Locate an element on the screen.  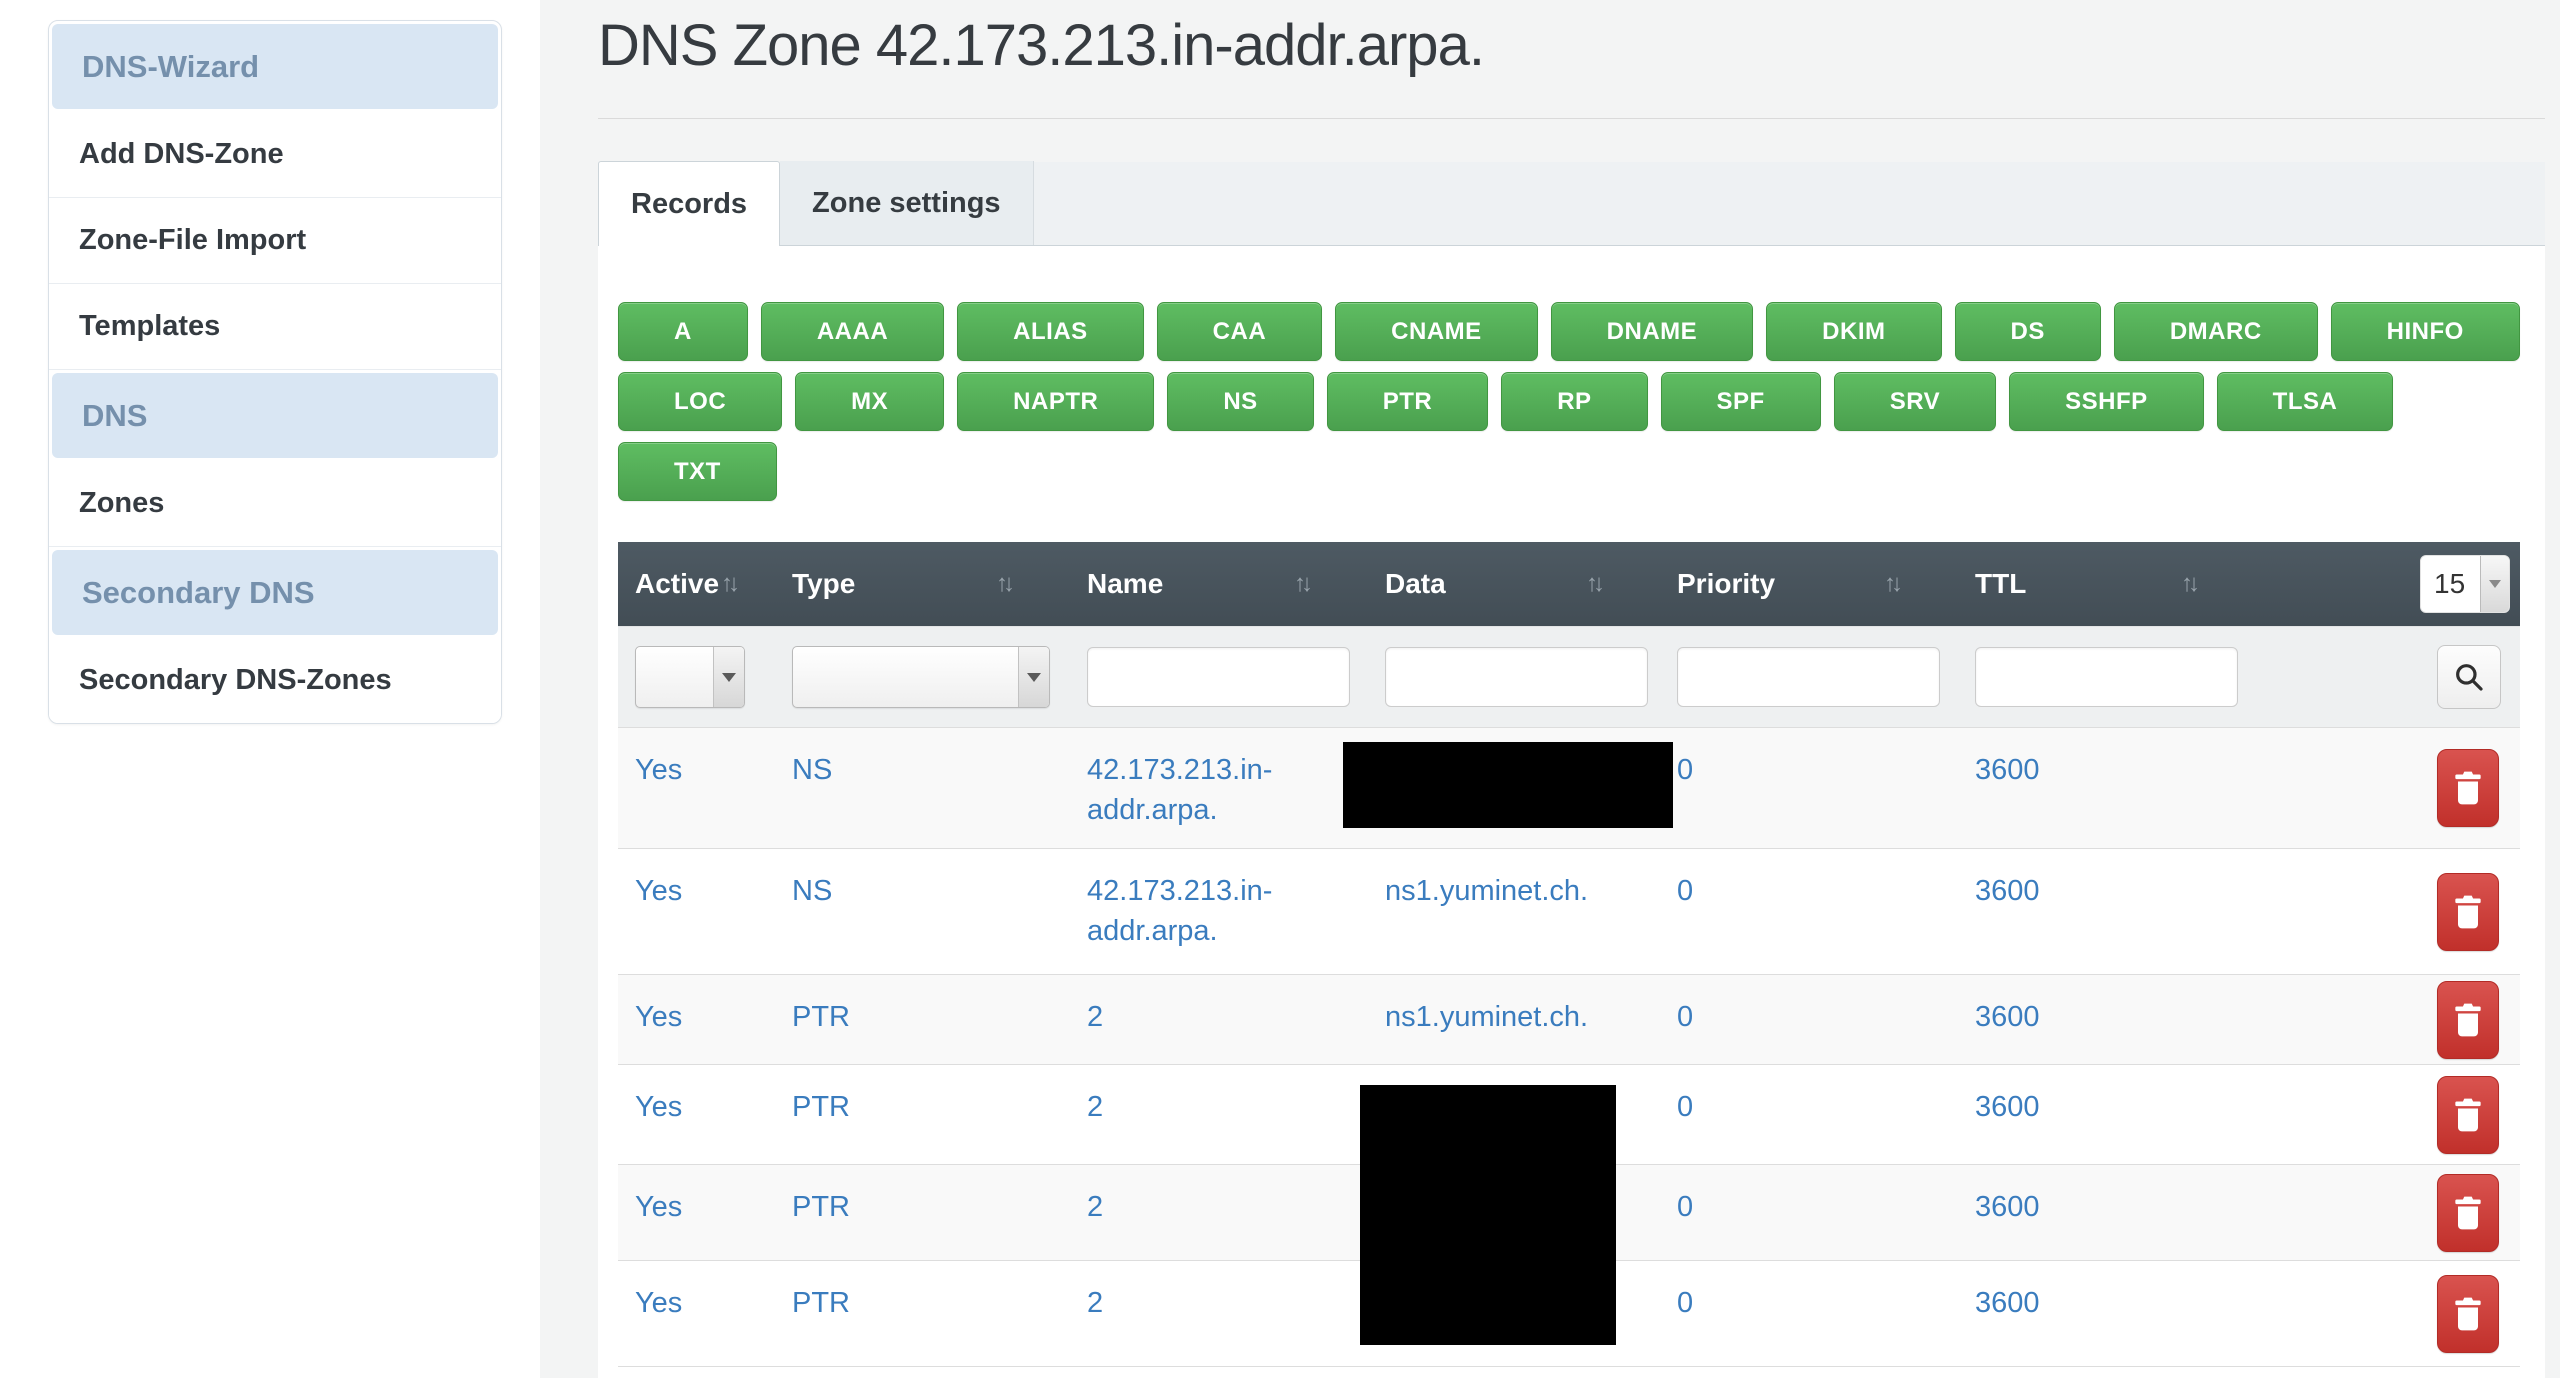
sidebar-item-zone-file-import: Zone-File Import is located at coordinates (275, 241).